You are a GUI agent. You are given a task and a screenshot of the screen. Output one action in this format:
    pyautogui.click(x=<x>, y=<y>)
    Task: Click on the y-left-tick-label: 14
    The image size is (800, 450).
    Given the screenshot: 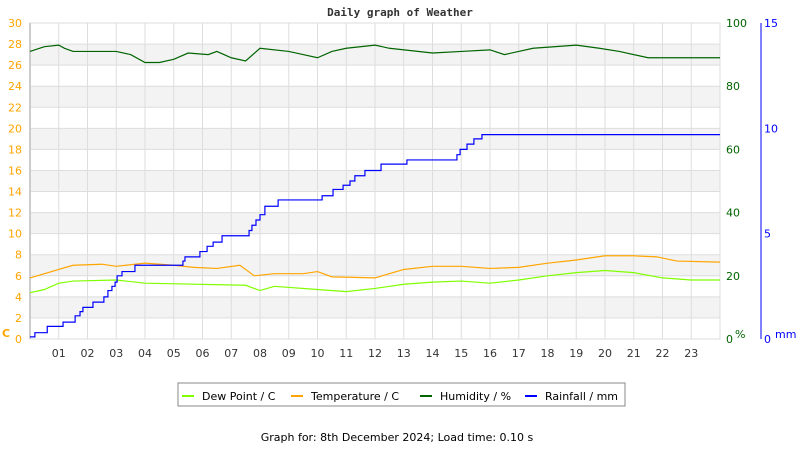 What is the action you would take?
    pyautogui.click(x=15, y=192)
    